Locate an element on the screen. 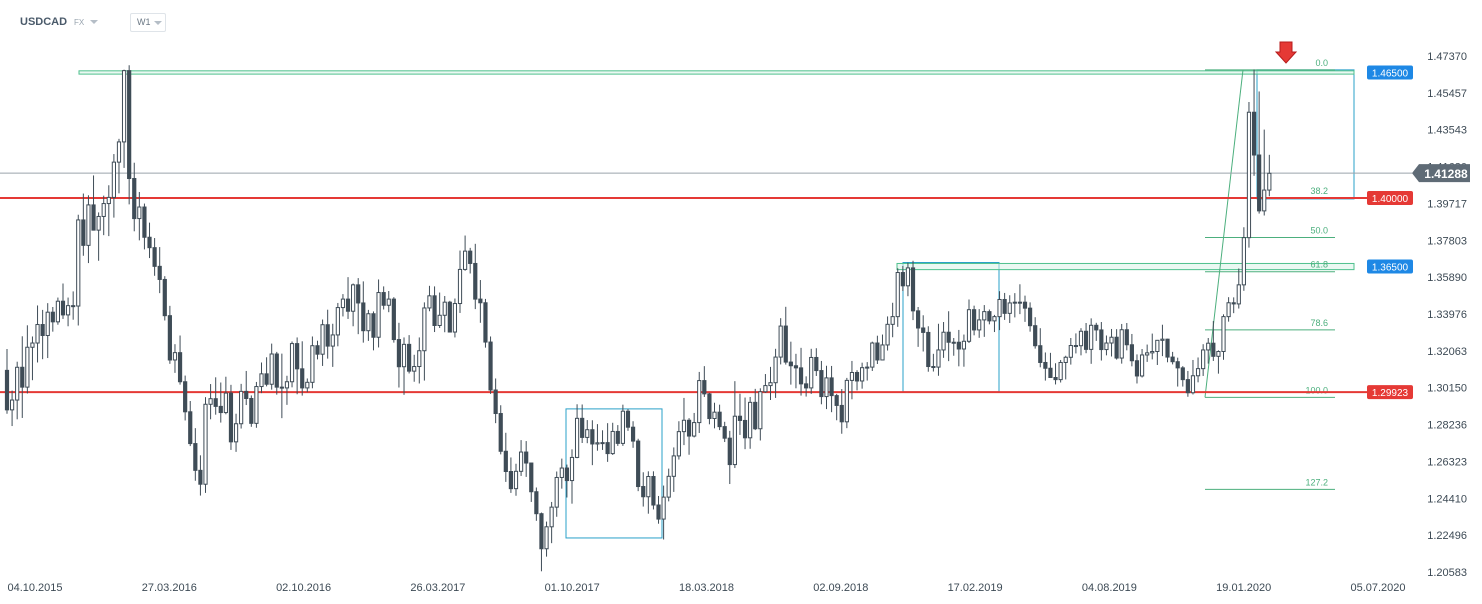 Image resolution: width=1482 pixels, height=604 pixels. zone-price-tag-box is located at coordinates (1390, 266).